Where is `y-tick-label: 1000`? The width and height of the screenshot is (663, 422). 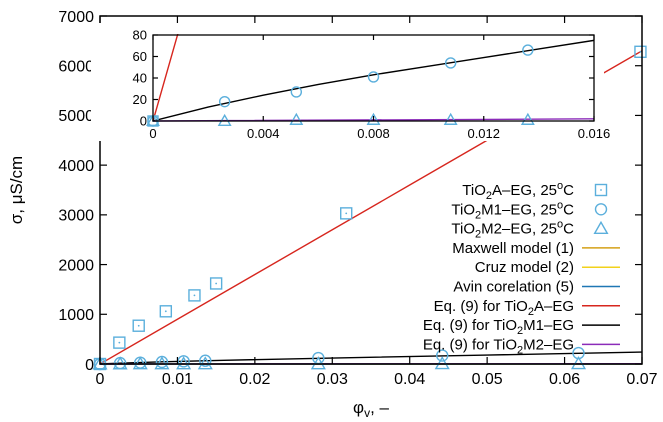
y-tick-label: 1000 is located at coordinates (76, 315).